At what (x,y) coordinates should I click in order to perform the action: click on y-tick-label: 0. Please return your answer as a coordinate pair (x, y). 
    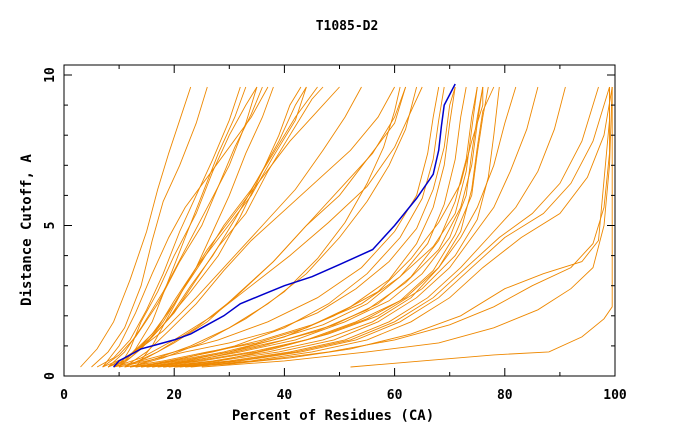
    Looking at the image, I should click on (50, 376).